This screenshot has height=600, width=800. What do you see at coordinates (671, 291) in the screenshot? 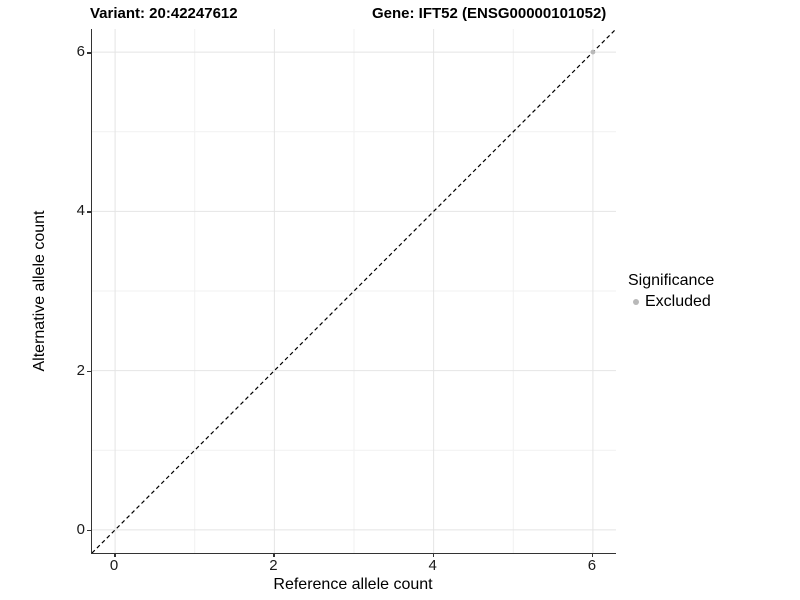
I see `legend: Significance Excluded` at bounding box center [671, 291].